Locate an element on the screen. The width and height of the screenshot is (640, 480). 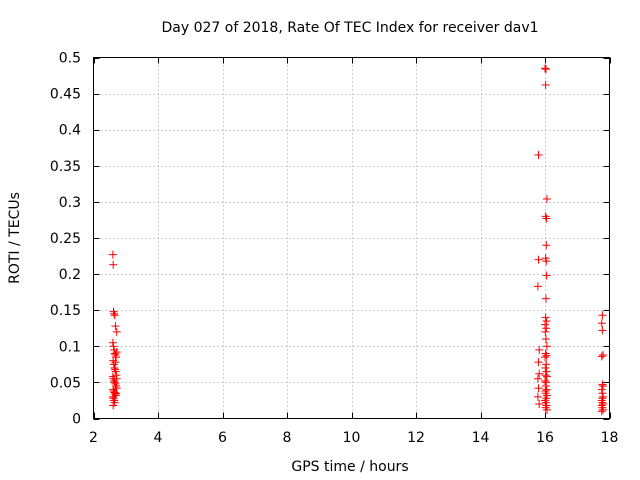
x-tick-label: 16 is located at coordinates (545, 438).